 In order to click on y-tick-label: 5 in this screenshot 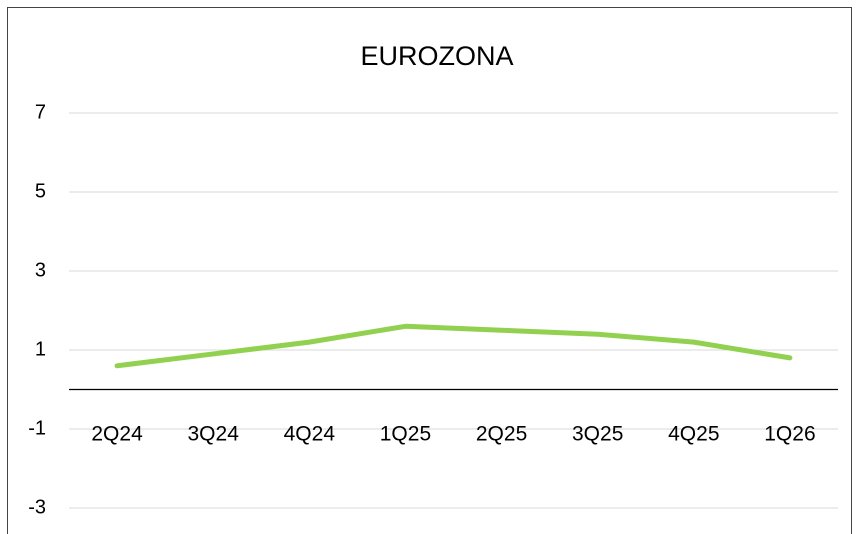, I will do `click(40, 191)`.